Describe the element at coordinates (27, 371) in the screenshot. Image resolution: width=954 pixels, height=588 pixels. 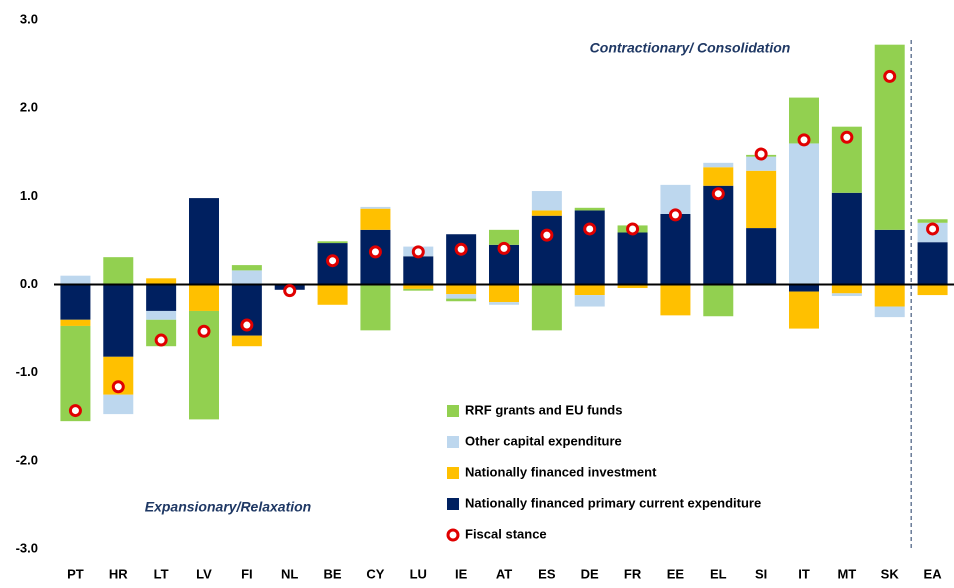
I see `y-tick-label: -1.0` at that location.